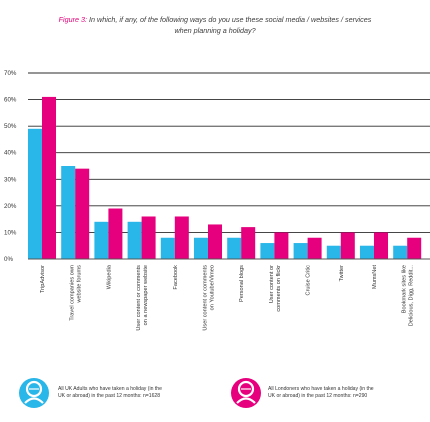  Describe the element at coordinates (8, 259) in the screenshot. I see `y-tick-label: 0%` at that location.